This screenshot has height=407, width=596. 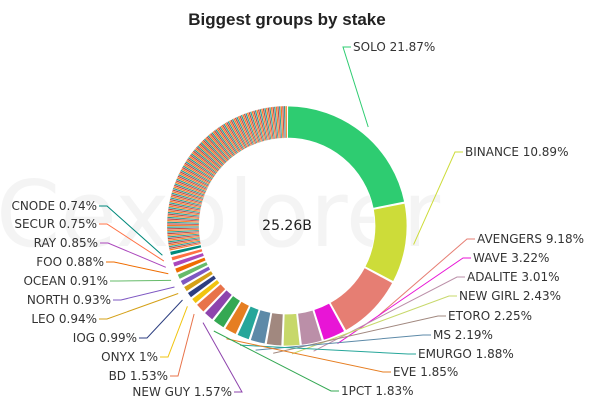 What do you see at coordinates (260, 327) in the screenshot?
I see `slice-ms` at bounding box center [260, 327].